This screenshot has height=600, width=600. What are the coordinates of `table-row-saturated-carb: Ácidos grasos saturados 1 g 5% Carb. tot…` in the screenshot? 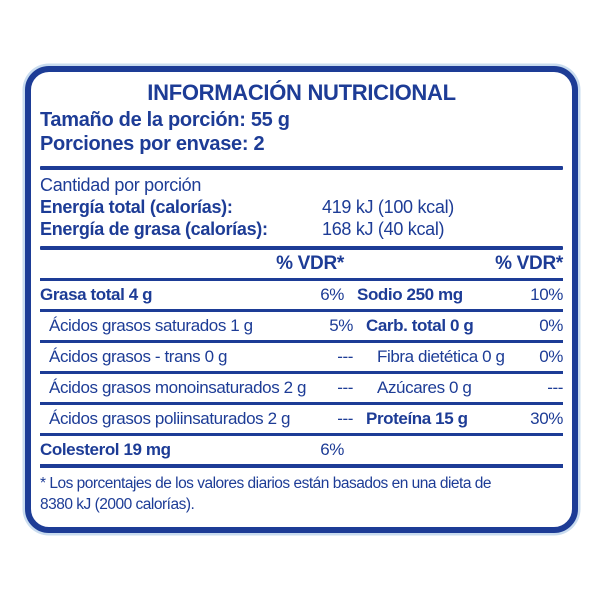 It's located at (301, 327).